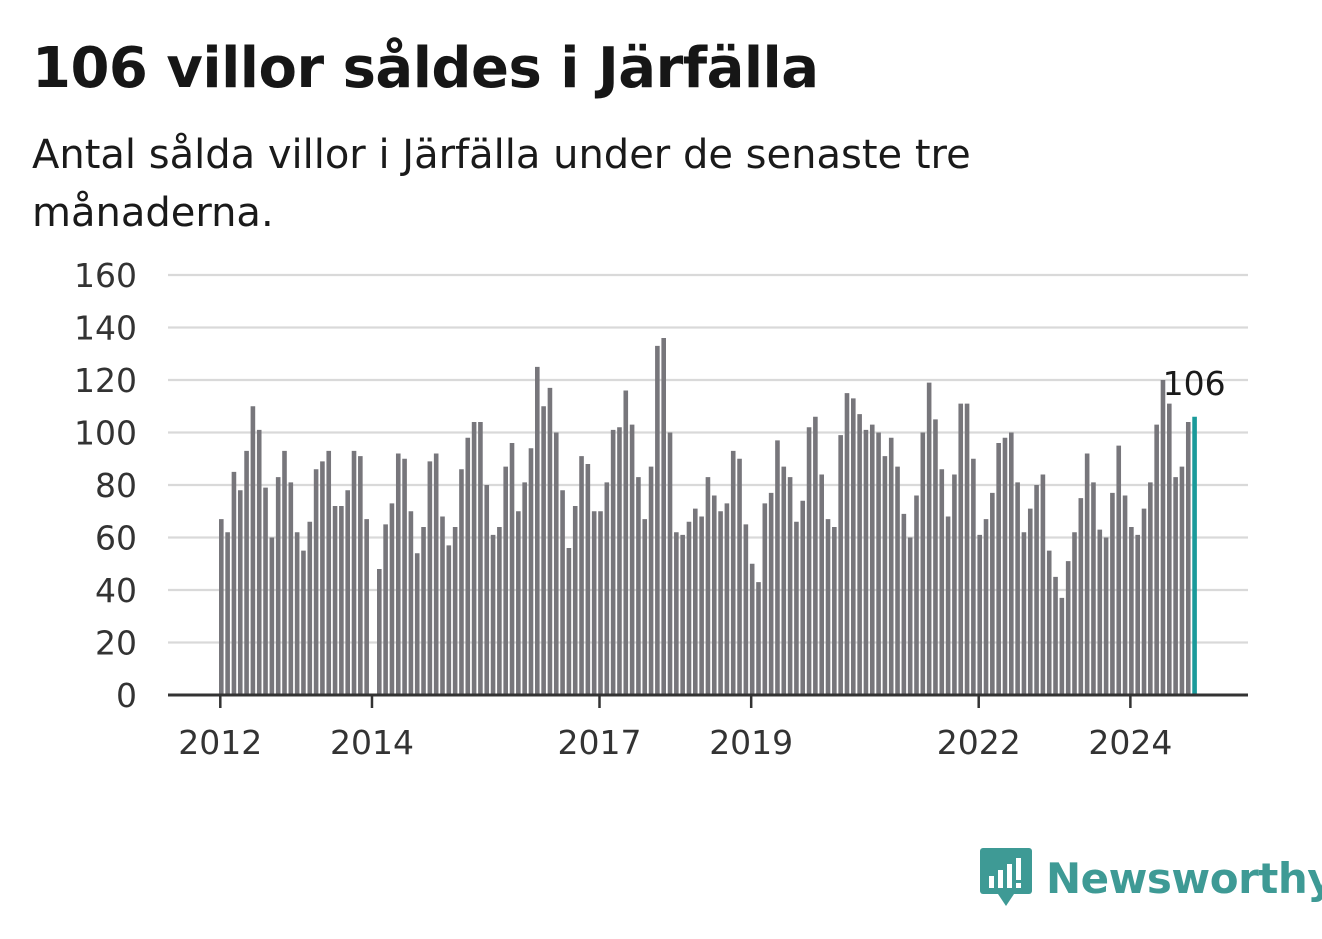  I want to click on x-tick-label: 2022, so click(979, 742).